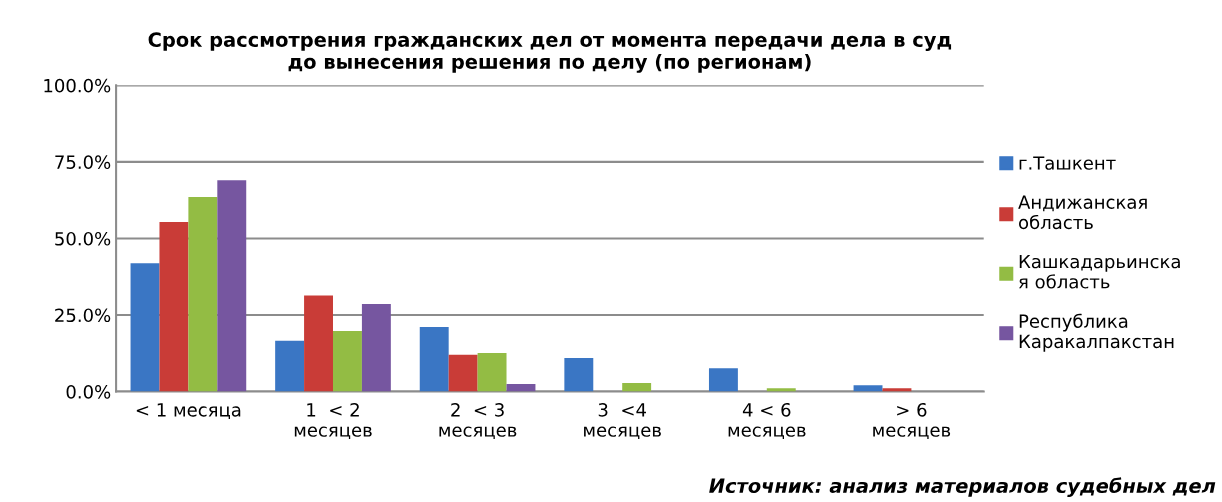 The image size is (1222, 502). I want to click on y-tick-label: 25.0%, so click(83, 315).